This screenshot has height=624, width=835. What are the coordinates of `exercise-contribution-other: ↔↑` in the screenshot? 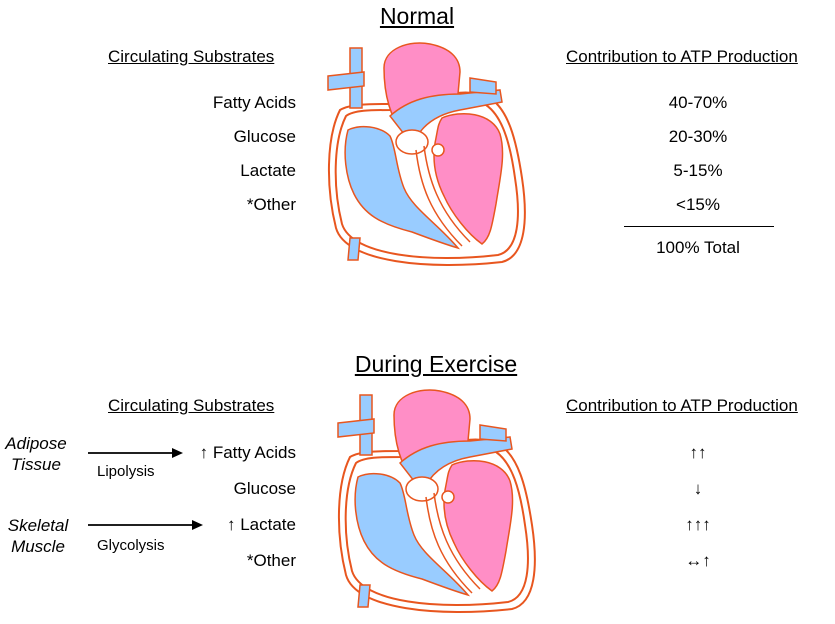 It's located at (698, 560).